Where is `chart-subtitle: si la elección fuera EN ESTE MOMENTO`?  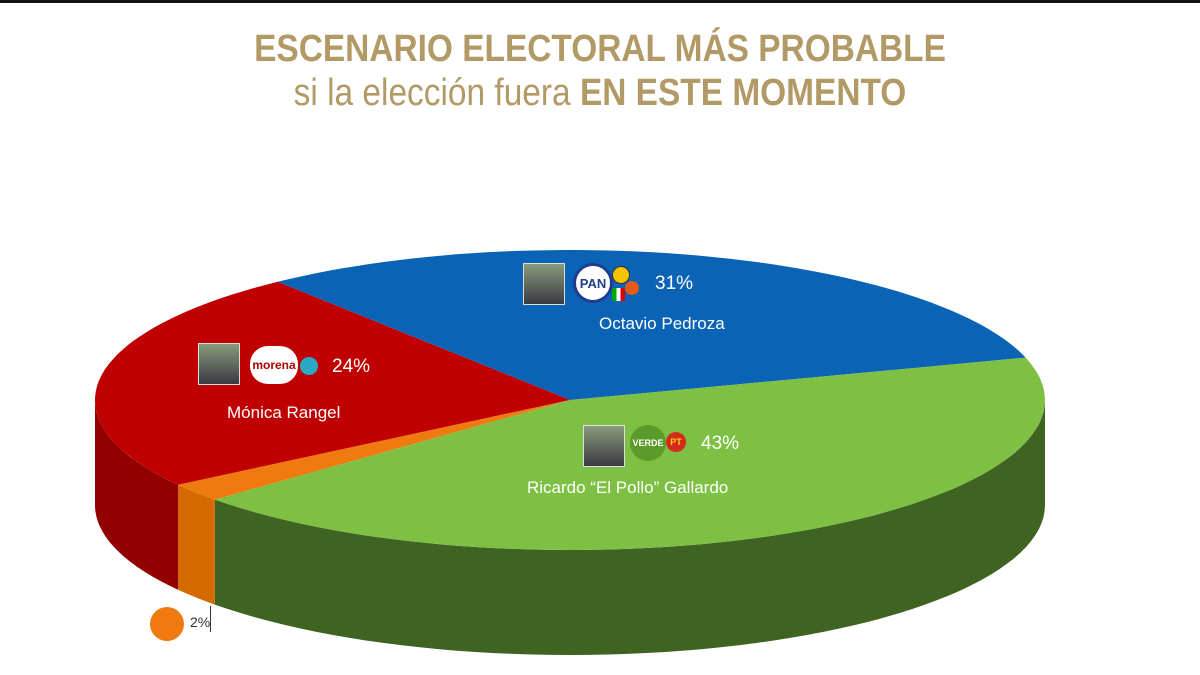 chart-subtitle: si la elección fuera EN ESTE MOMENTO is located at coordinates (600, 93).